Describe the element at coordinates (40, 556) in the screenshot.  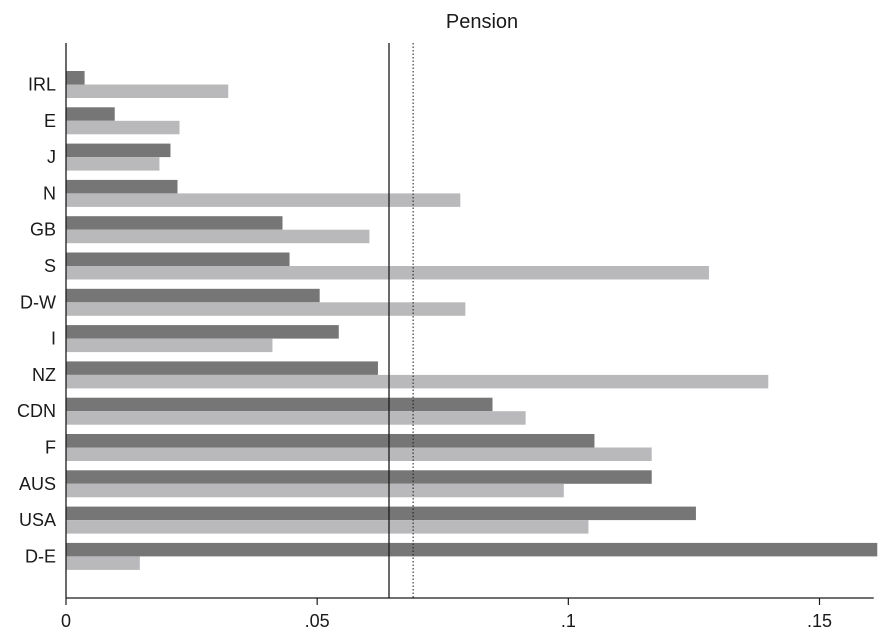
I see `y-tick-label-d-e: D-E` at that location.